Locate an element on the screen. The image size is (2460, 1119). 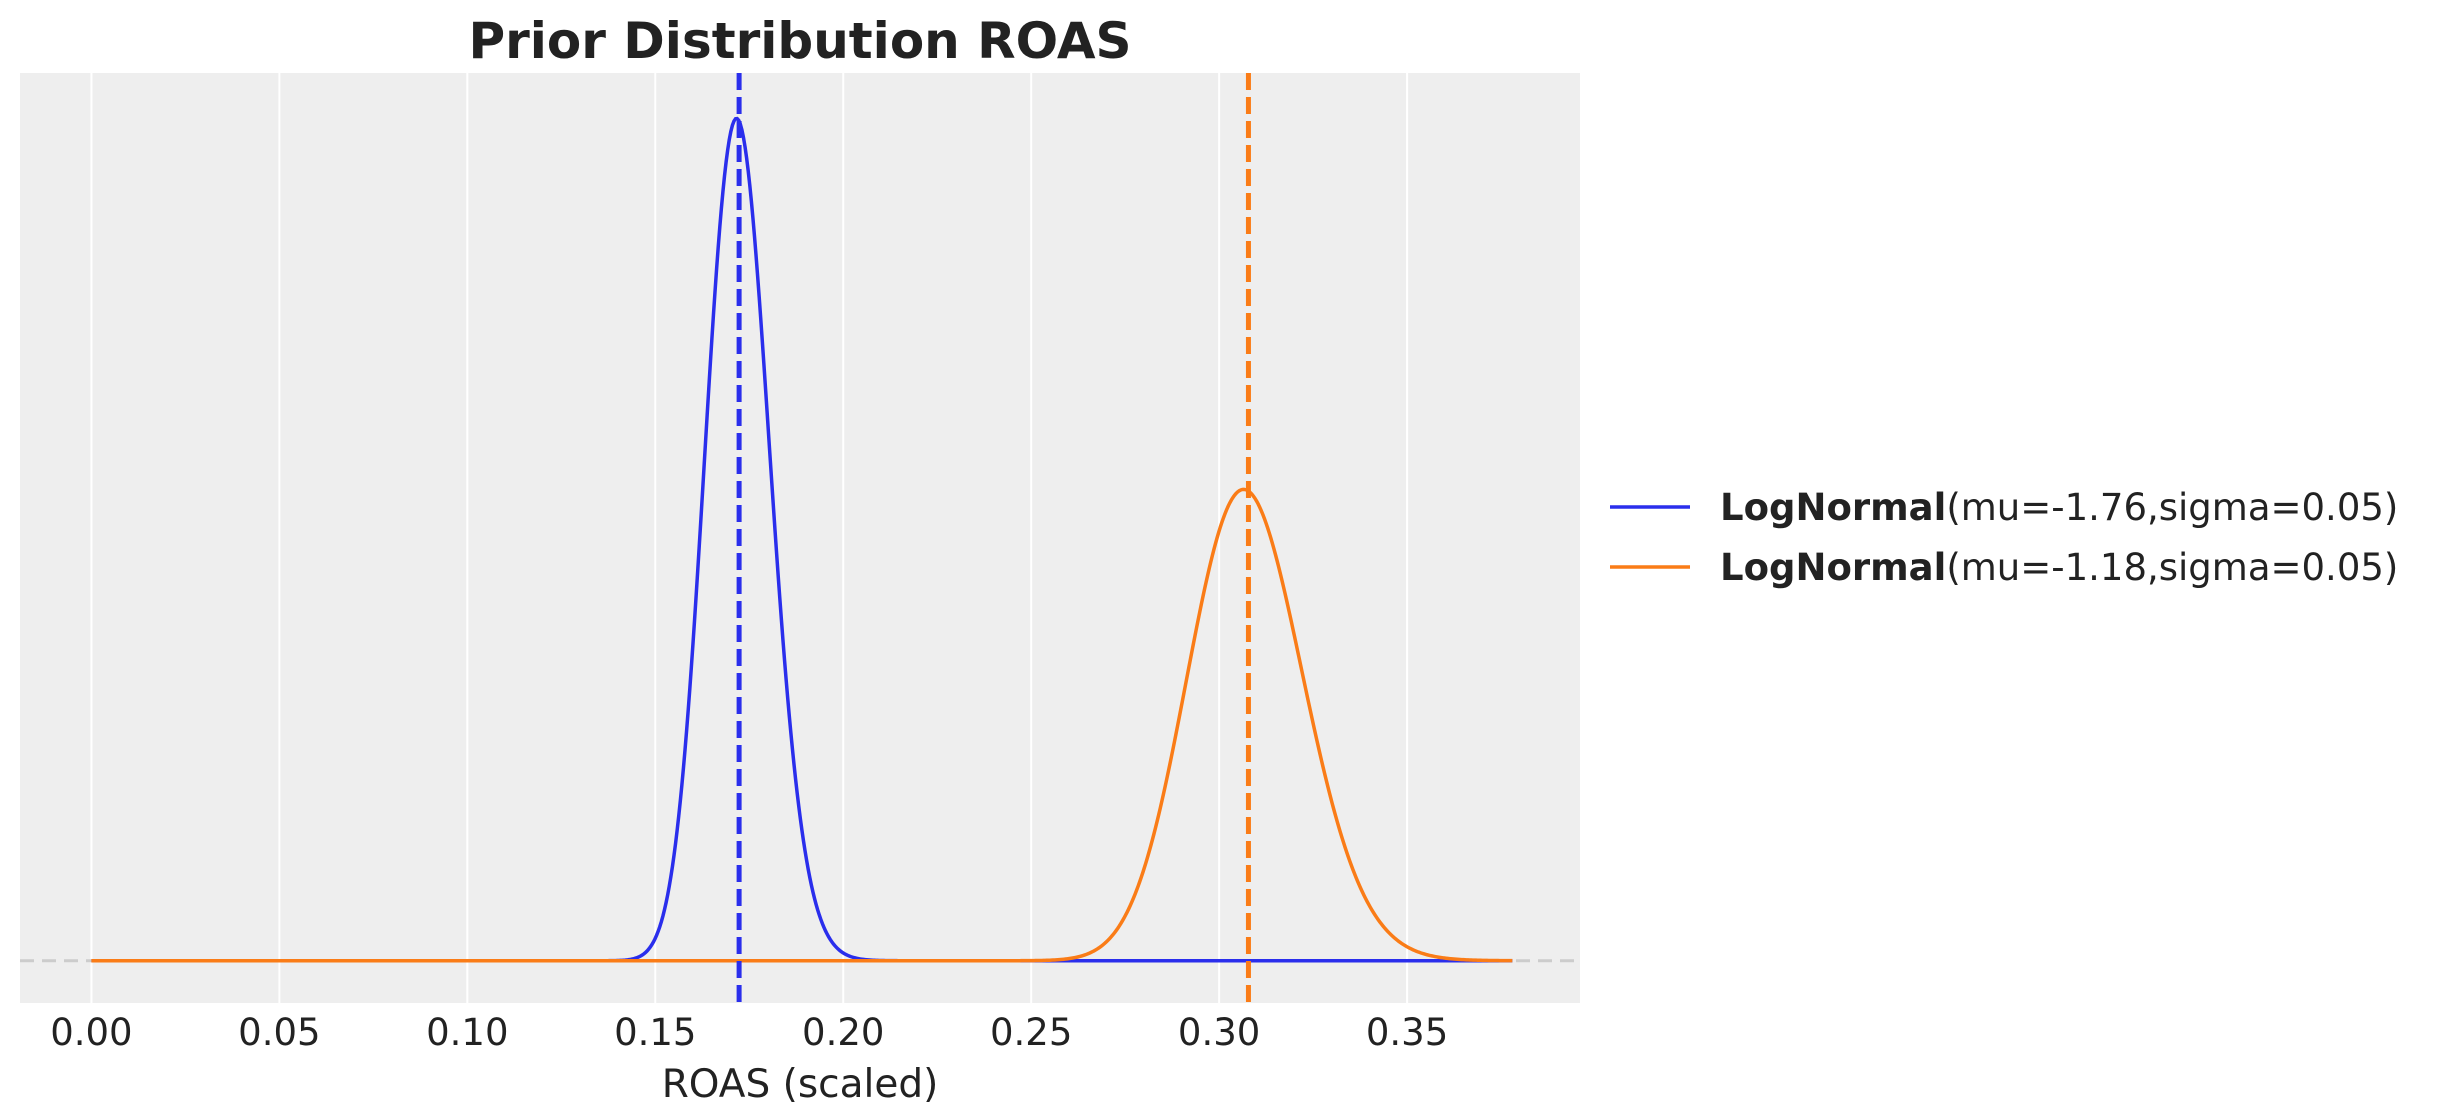
chart-title: Prior Distribution ROAS is located at coordinates (799, 41).